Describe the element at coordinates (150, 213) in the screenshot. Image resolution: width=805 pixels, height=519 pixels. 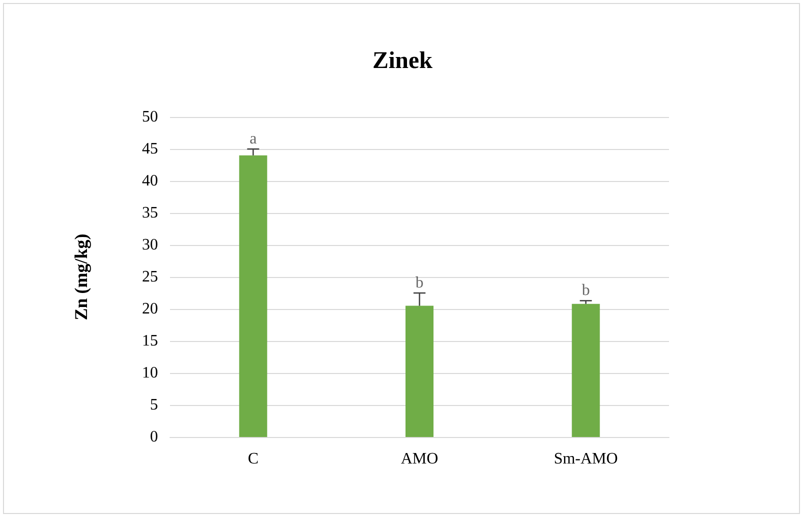
I see `y-tick-label: 35` at that location.